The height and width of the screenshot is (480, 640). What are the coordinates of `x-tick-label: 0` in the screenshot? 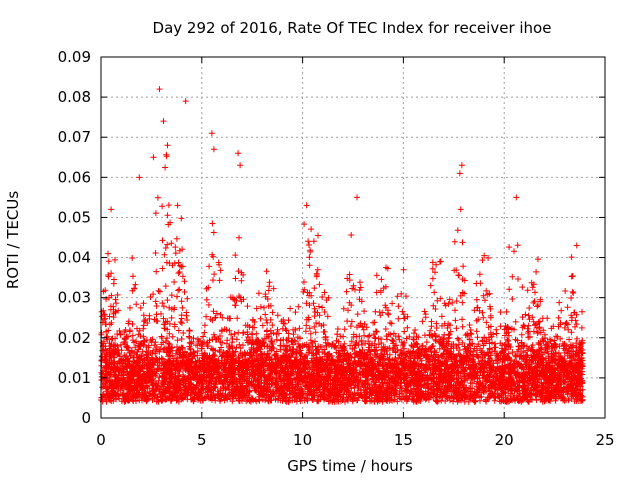 It's located at (101, 440).